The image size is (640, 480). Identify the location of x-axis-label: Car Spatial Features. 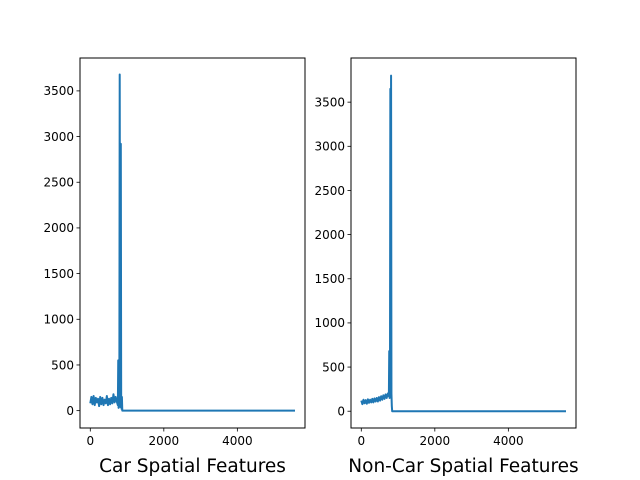
(192, 466).